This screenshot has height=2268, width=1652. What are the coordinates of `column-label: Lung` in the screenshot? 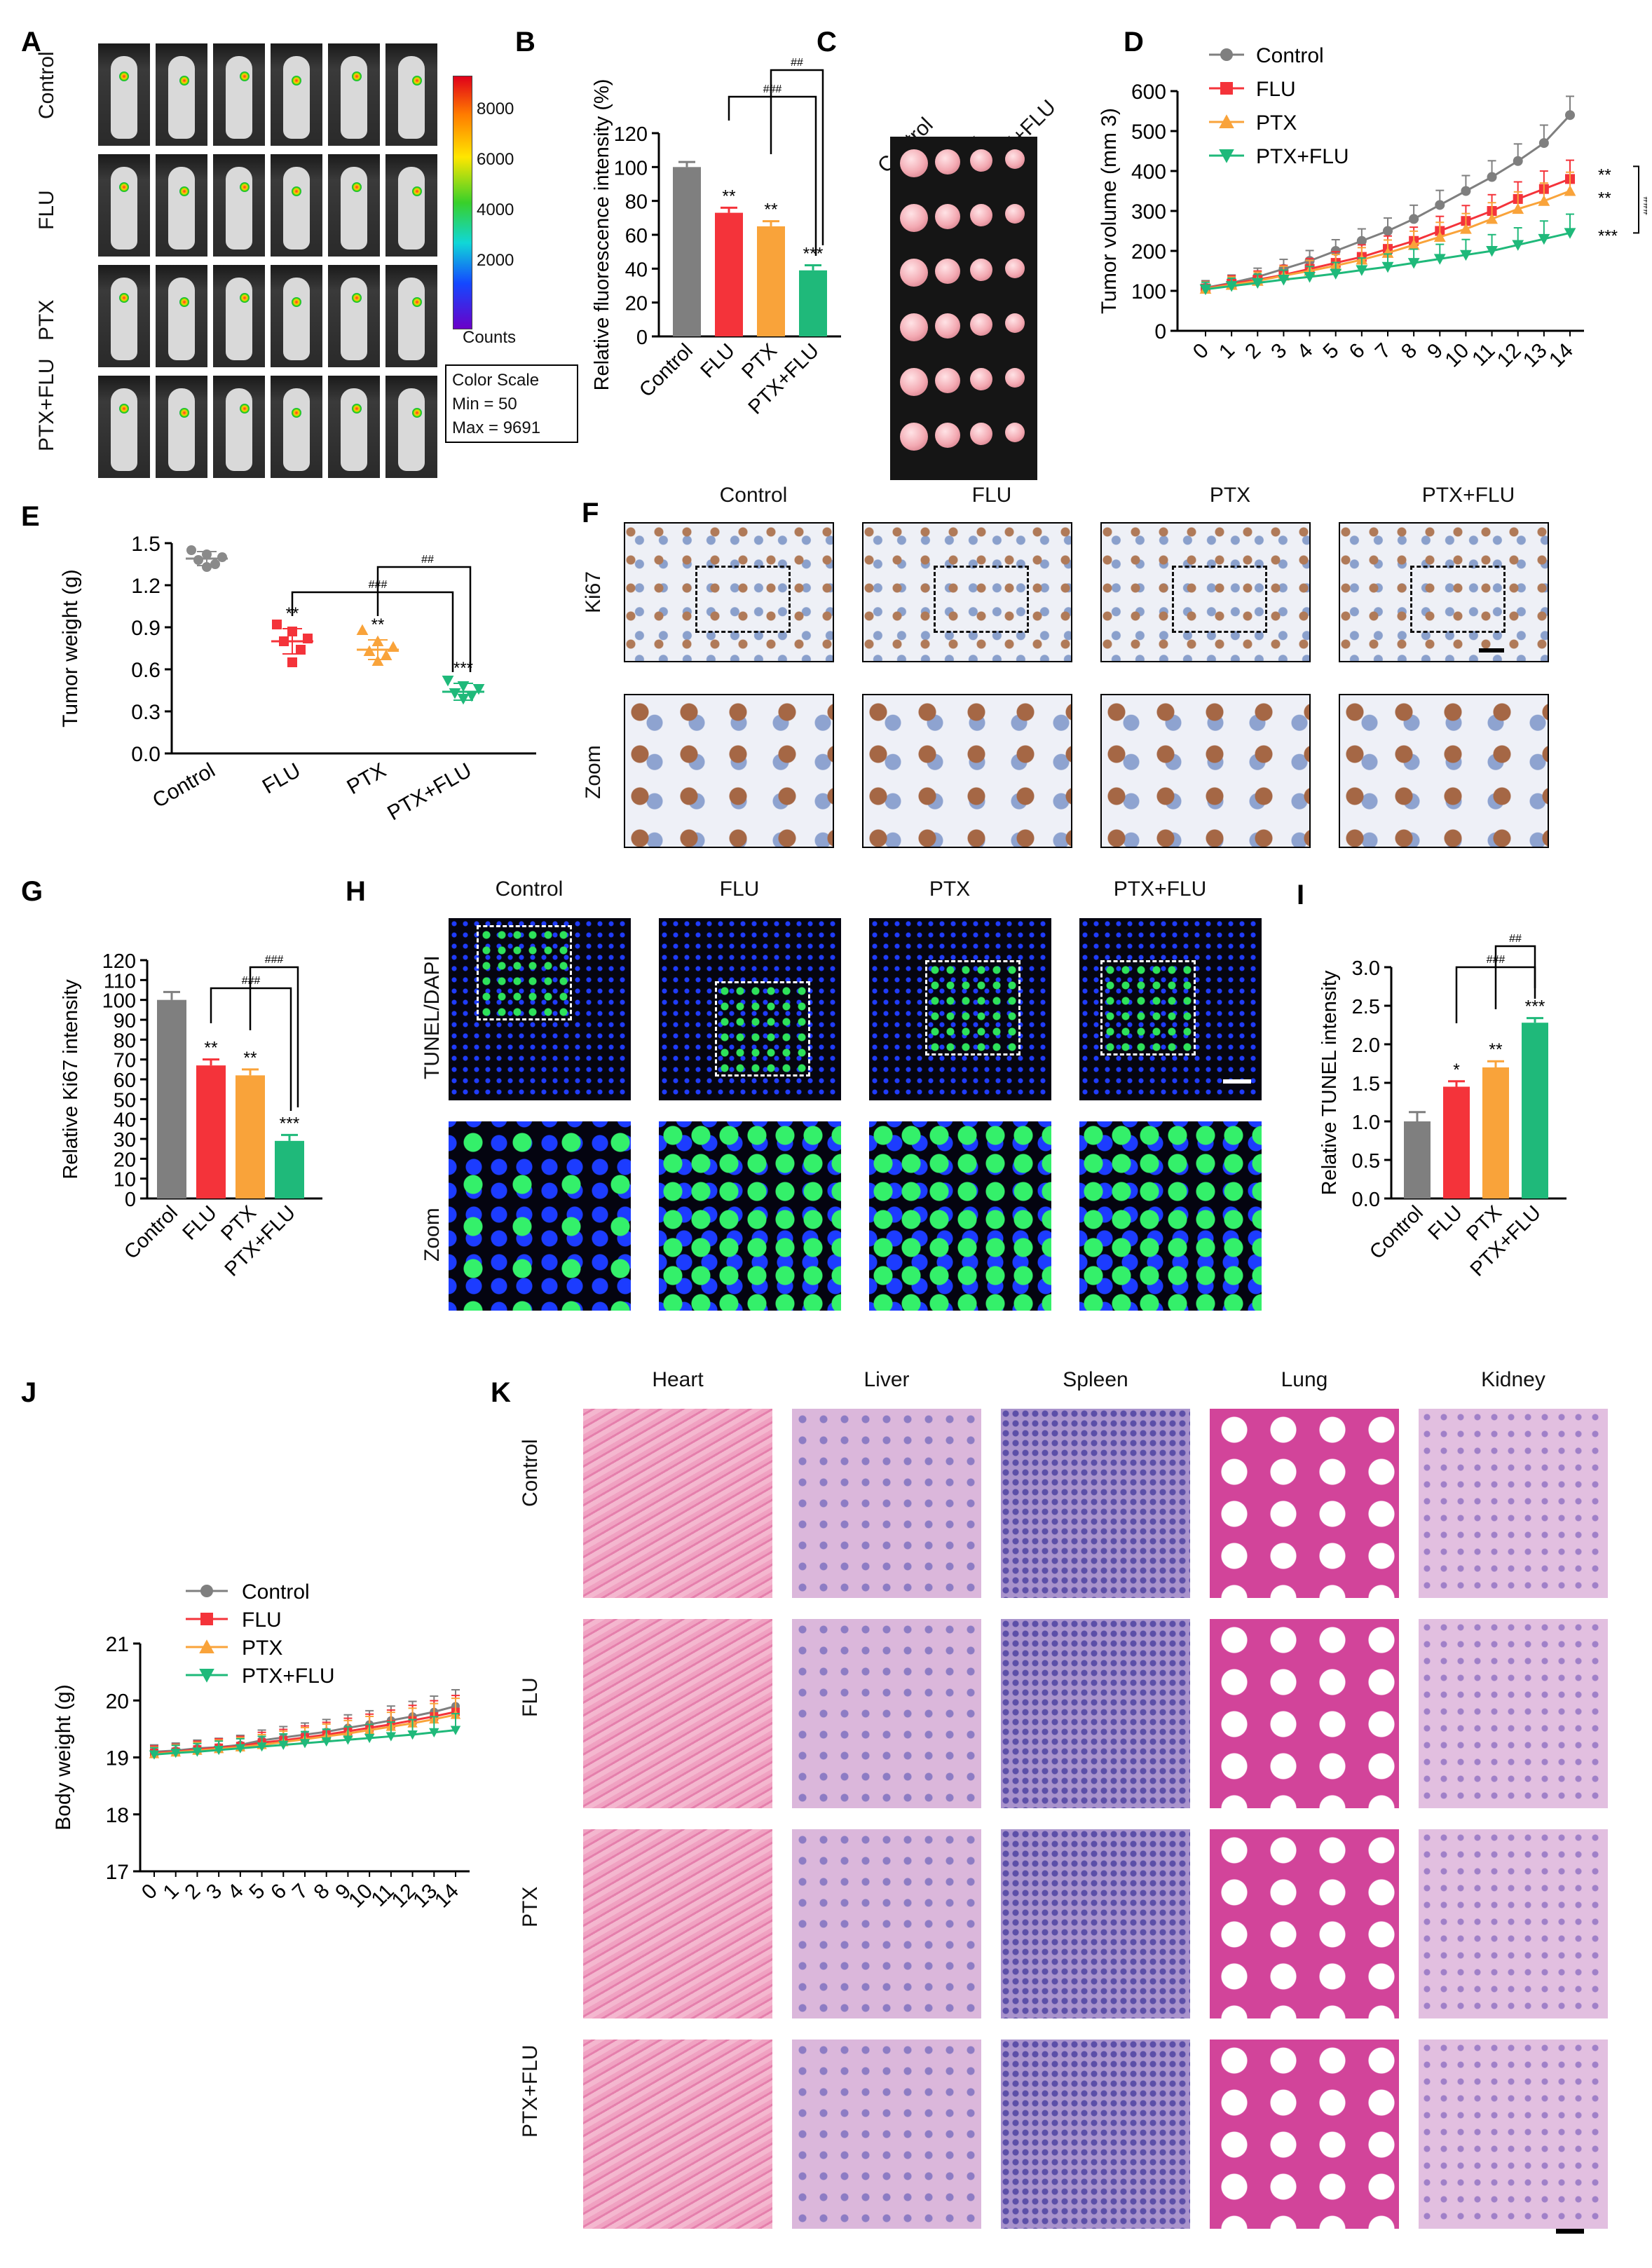 It's located at (1304, 1380).